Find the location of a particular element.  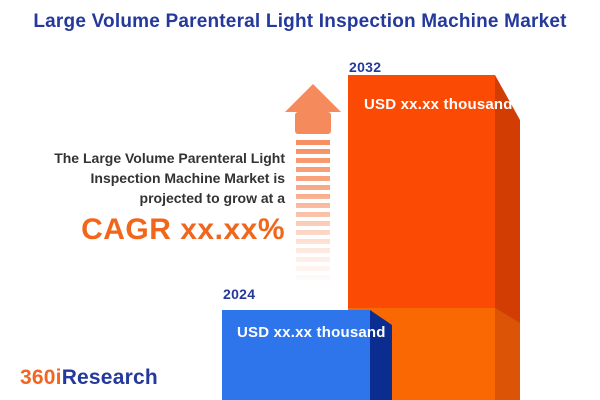

bar-2032-value-label: USD xx.xx thousand is located at coordinates (438, 104).